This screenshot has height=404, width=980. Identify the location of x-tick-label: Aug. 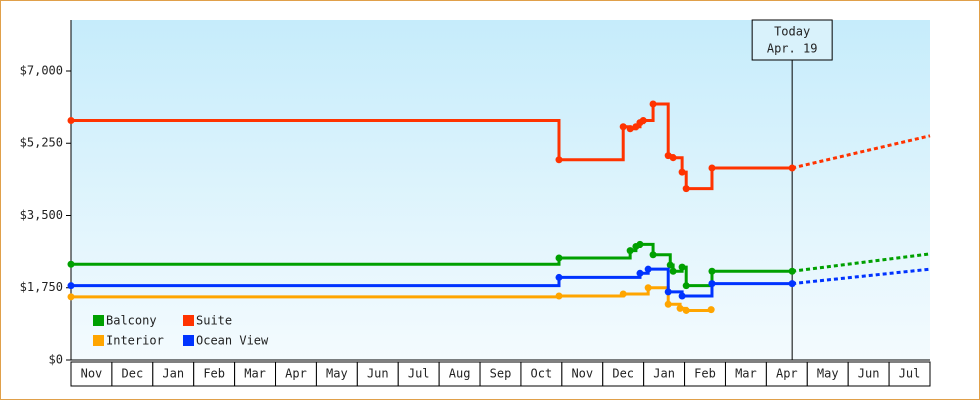
(460, 374).